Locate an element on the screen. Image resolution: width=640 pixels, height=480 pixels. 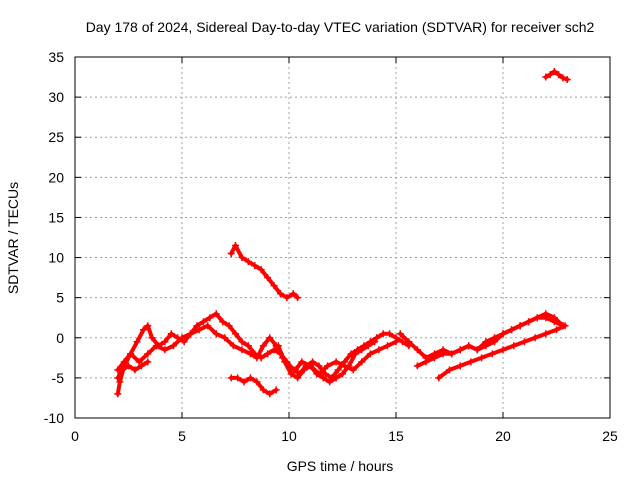
y-tick-label: -5 is located at coordinates (58, 378).